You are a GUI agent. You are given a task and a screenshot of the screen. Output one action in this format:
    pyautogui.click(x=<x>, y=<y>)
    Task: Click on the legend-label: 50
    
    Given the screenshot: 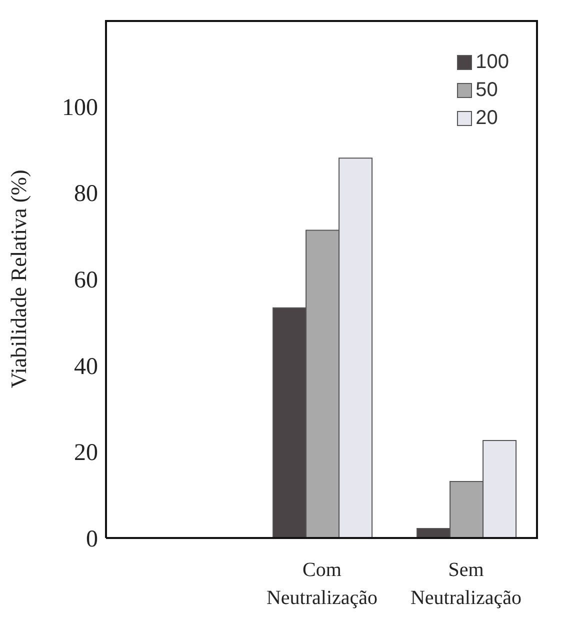 What is the action you would take?
    pyautogui.click(x=487, y=90)
    